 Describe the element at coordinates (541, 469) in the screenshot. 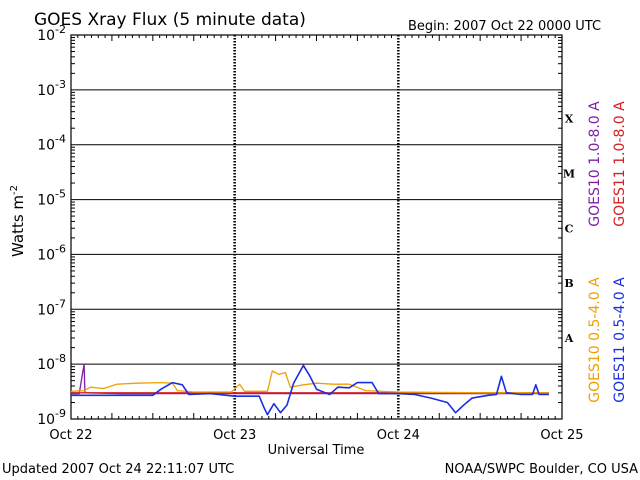

I see `source-label: NOAA/SWPC Boulder, CO USA` at that location.